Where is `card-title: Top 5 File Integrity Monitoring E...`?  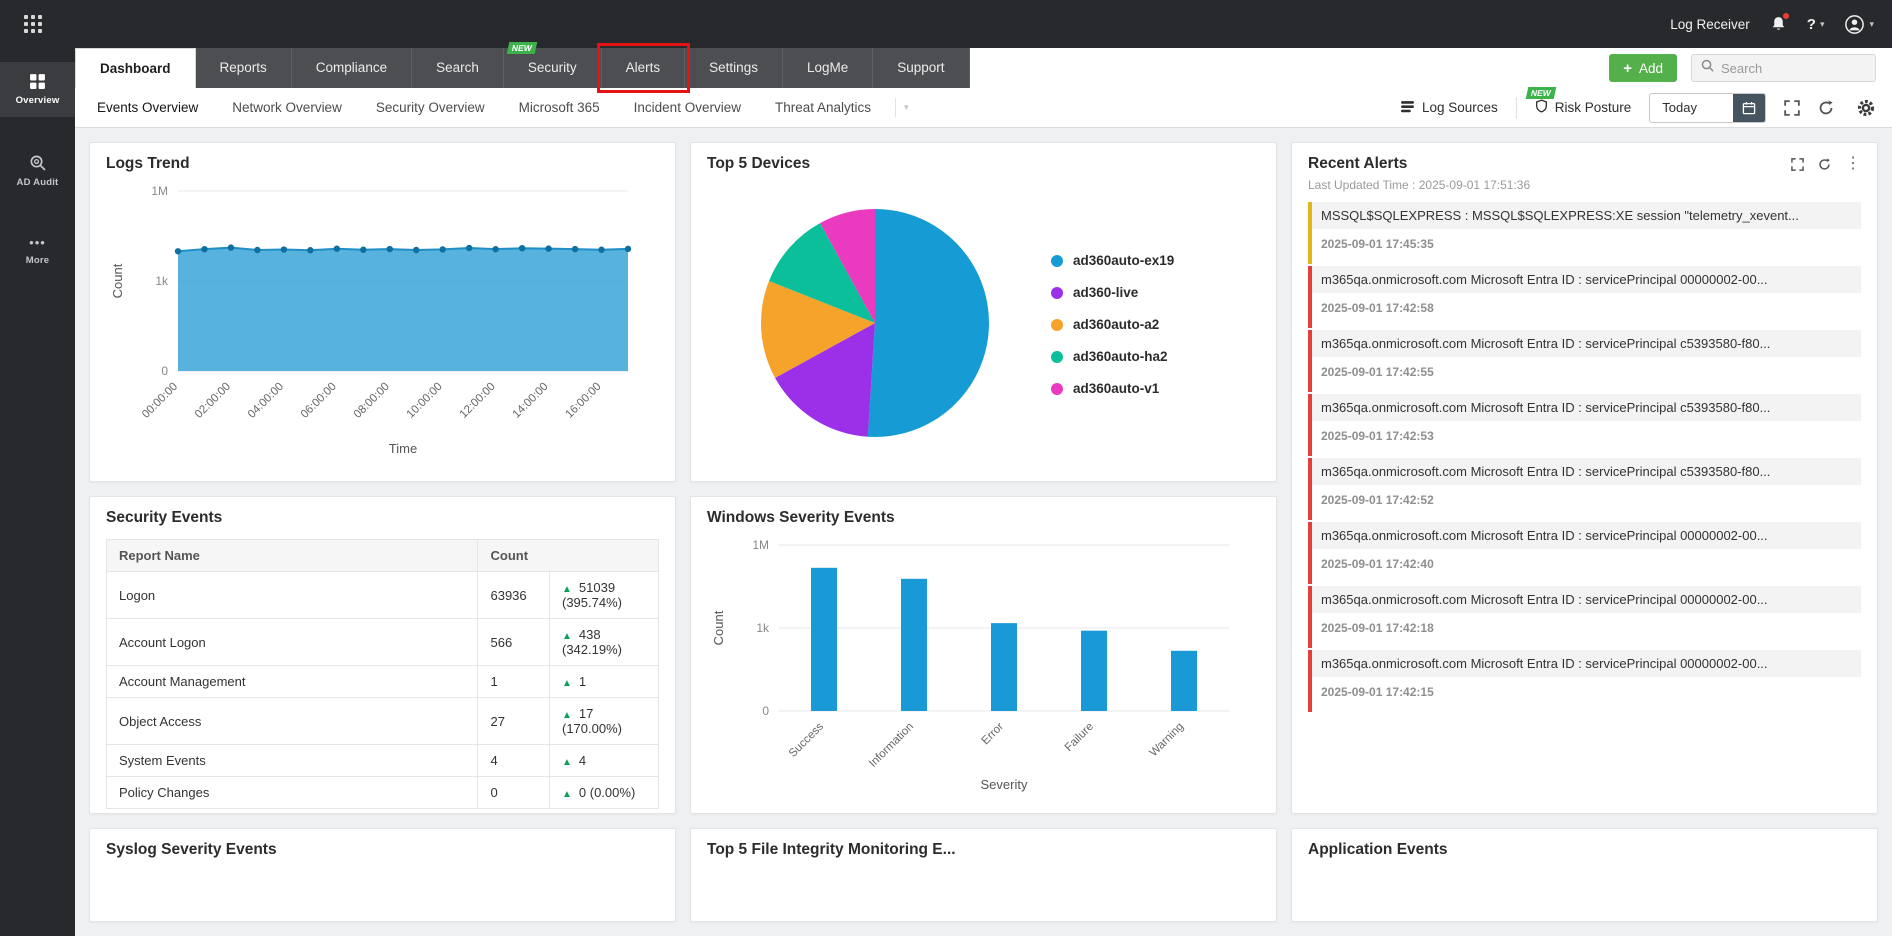 card-title: Top 5 File Integrity Monitoring E... is located at coordinates (831, 849).